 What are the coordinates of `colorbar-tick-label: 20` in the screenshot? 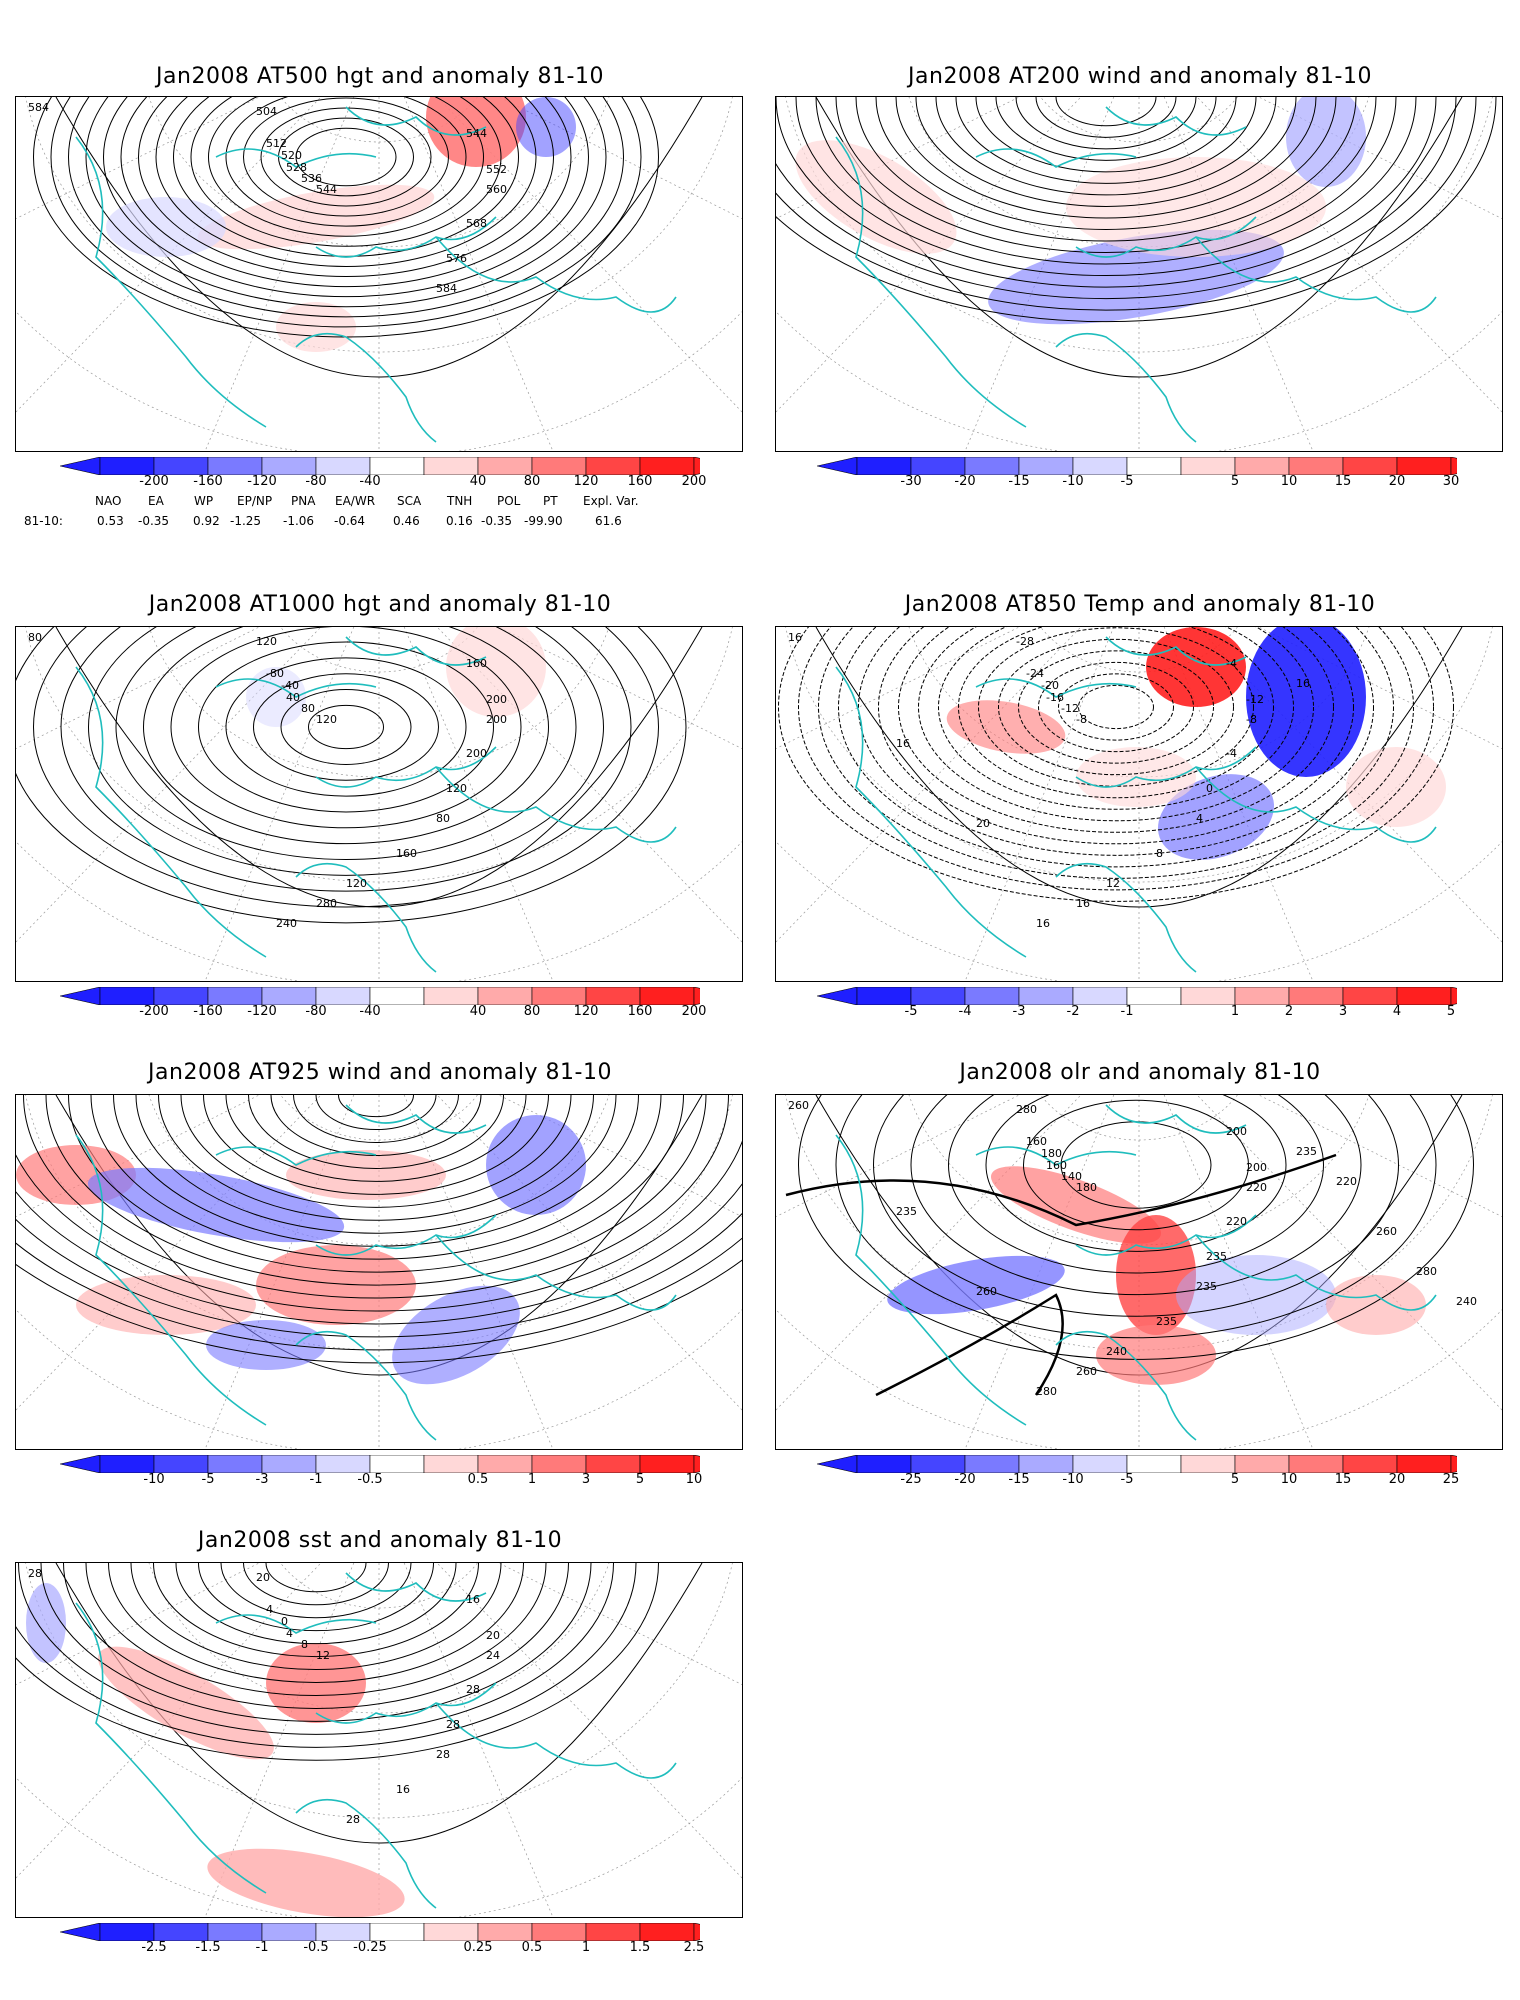 It's located at (1397, 1479).